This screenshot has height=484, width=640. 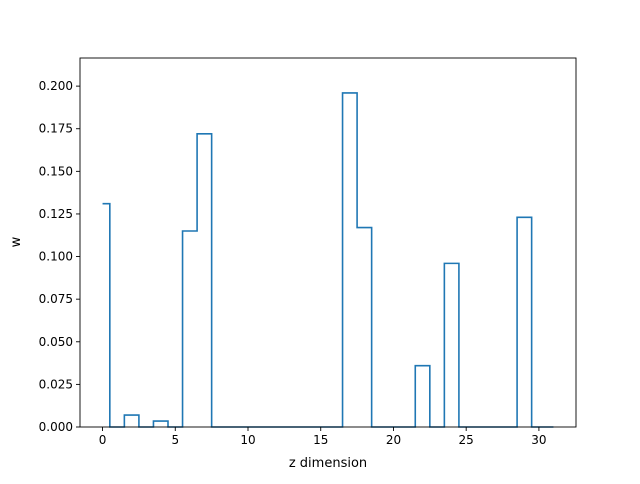 I want to click on y-tick-label: 0.200, so click(x=56, y=86).